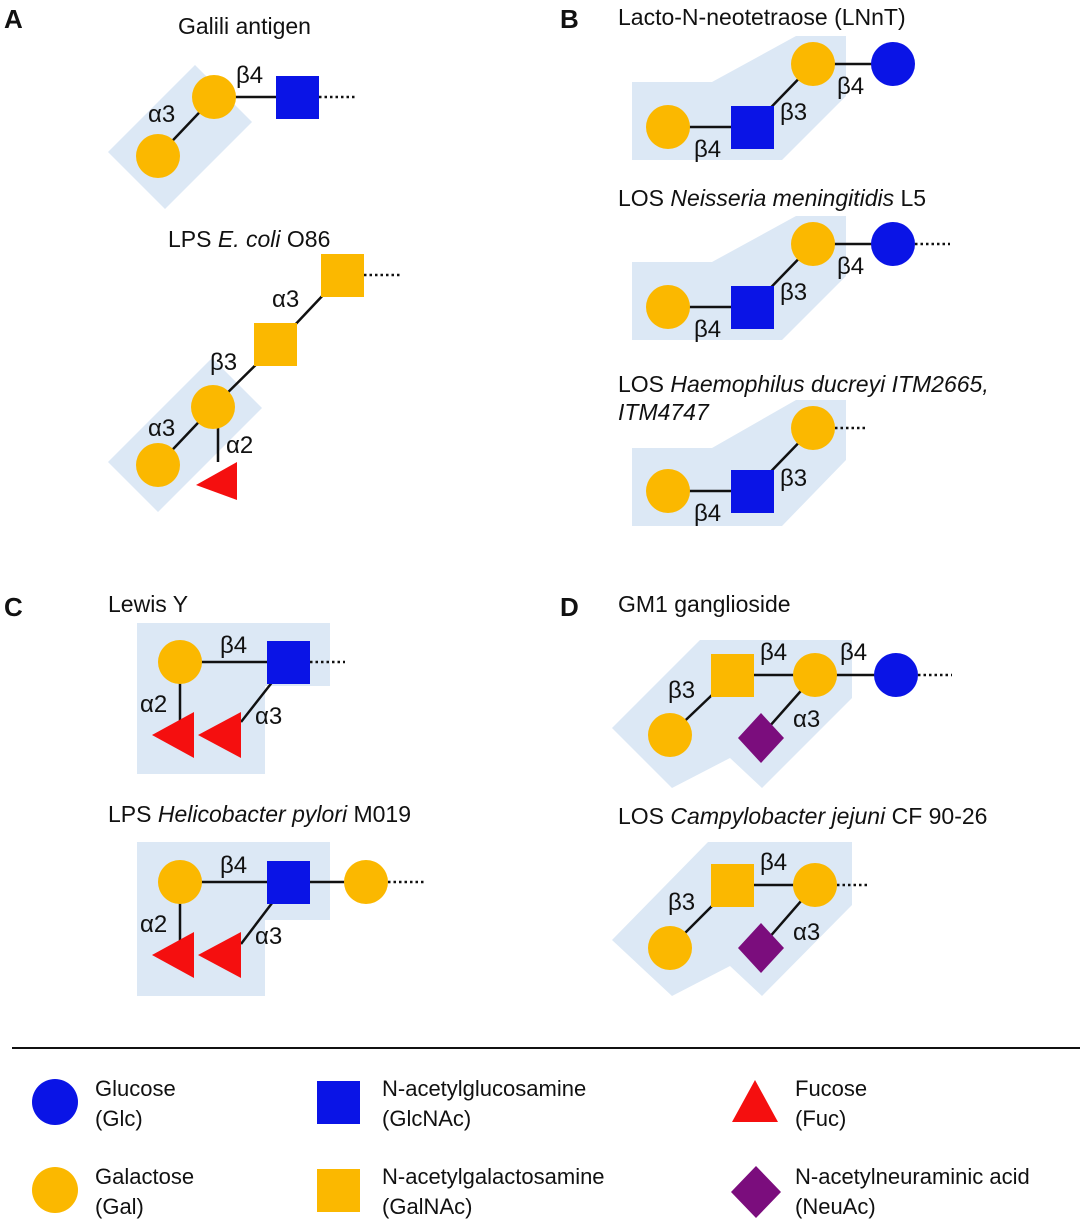  What do you see at coordinates (853, 652) in the screenshot?
I see `gm1-b4-right-label: β4` at bounding box center [853, 652].